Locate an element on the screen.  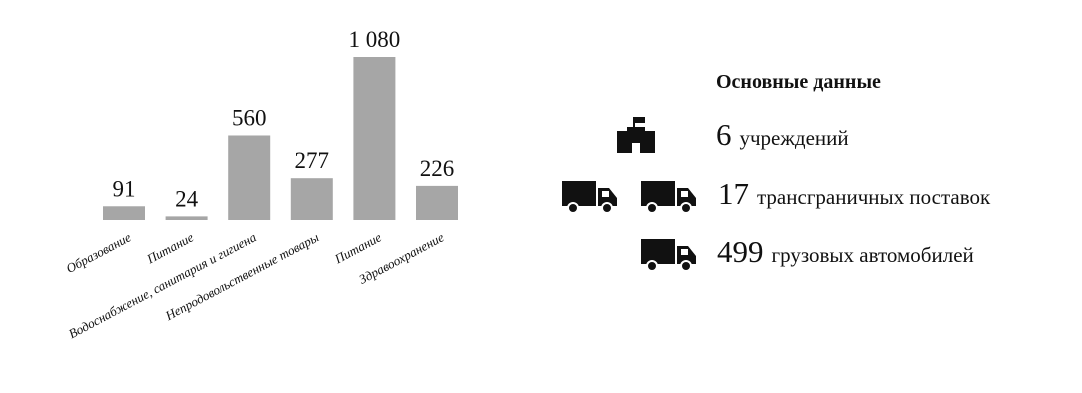
data-label: 277 is located at coordinates (312, 160).